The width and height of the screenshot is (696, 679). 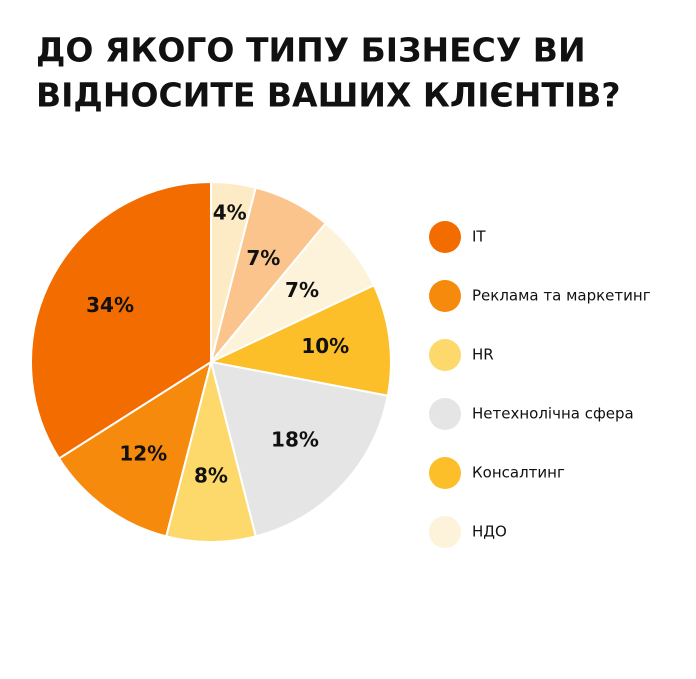 What do you see at coordinates (328, 95) in the screenshot?
I see `chart-title: ВІДНОСИТЕ ВАШИХ КЛІЄНТІВ?` at bounding box center [328, 95].